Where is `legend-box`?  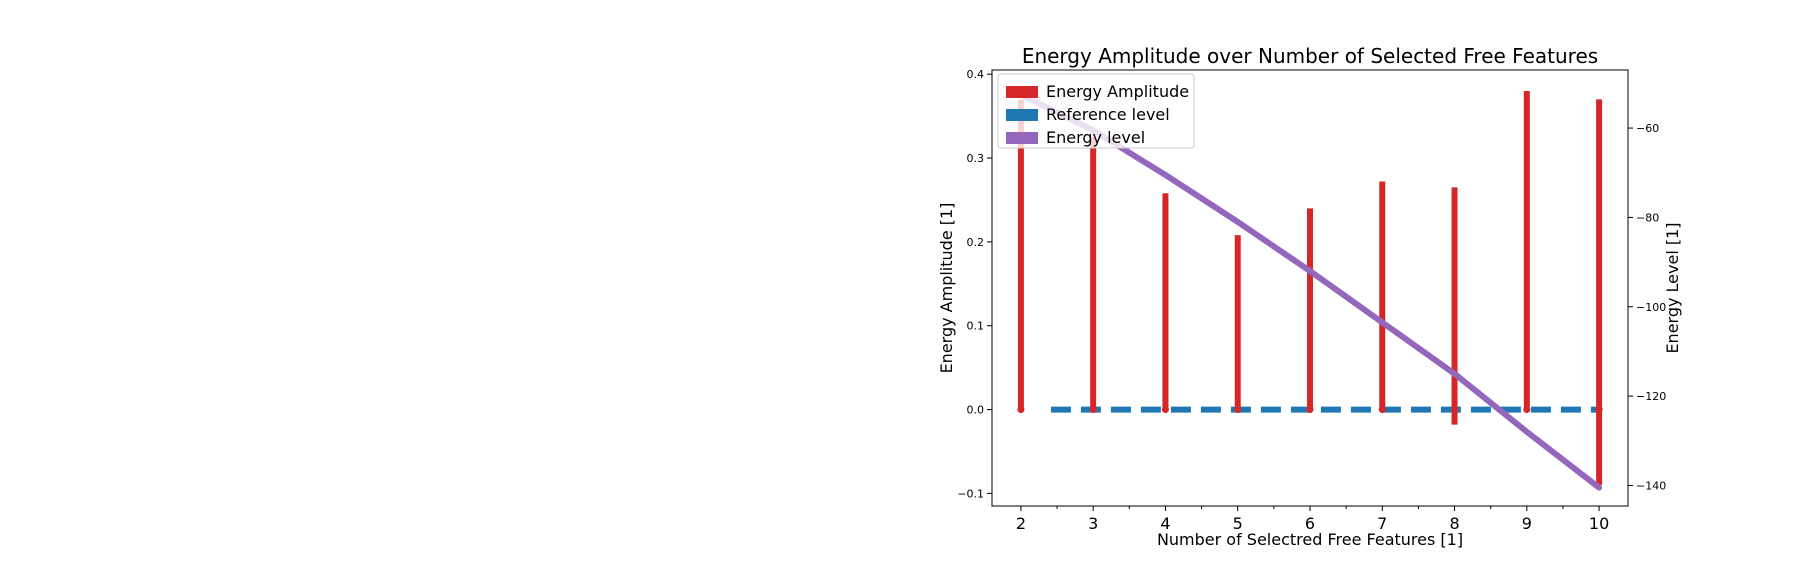
legend-box is located at coordinates (1096, 111).